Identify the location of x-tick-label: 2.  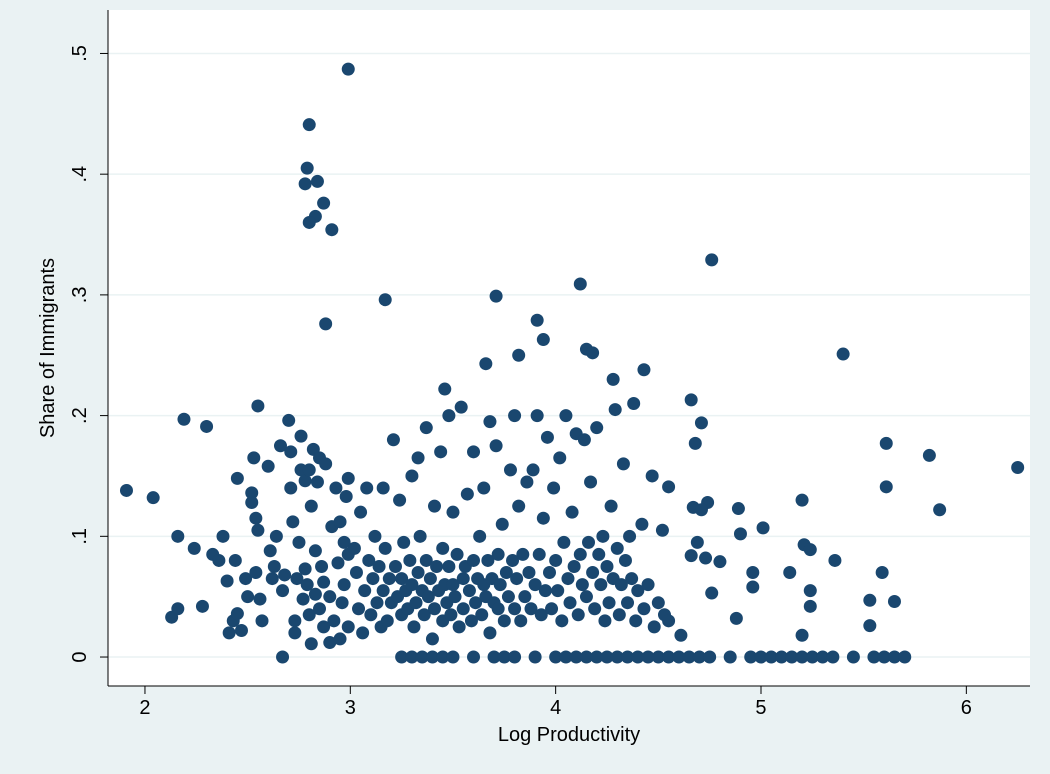
(144, 708).